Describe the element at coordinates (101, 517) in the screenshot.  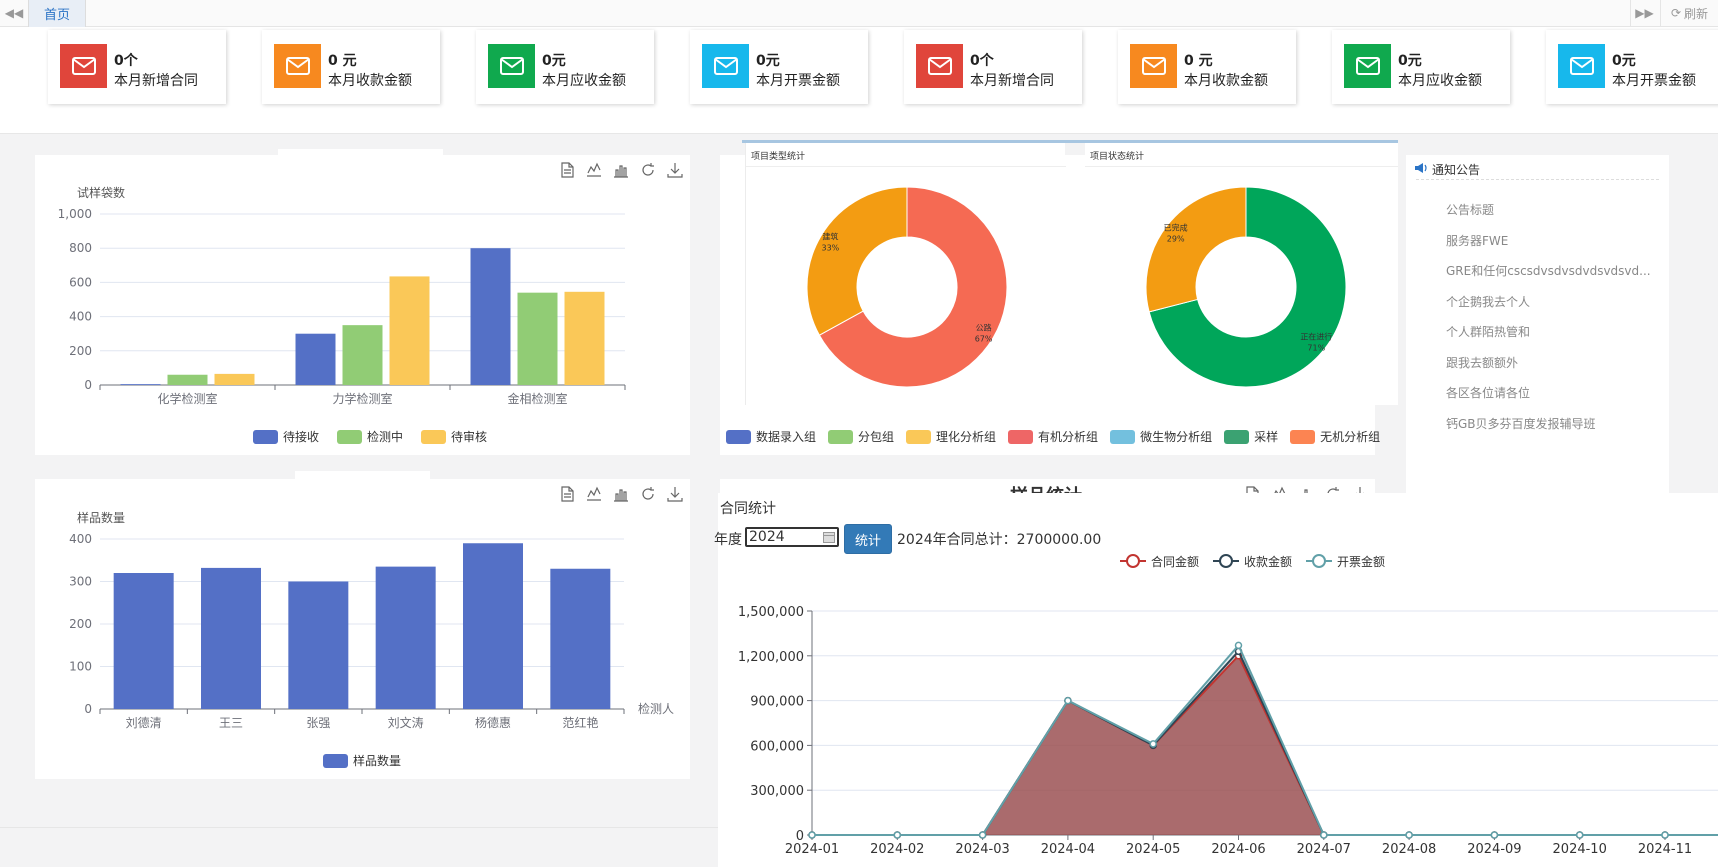
I see `y-axis-label: 样品数量` at that location.